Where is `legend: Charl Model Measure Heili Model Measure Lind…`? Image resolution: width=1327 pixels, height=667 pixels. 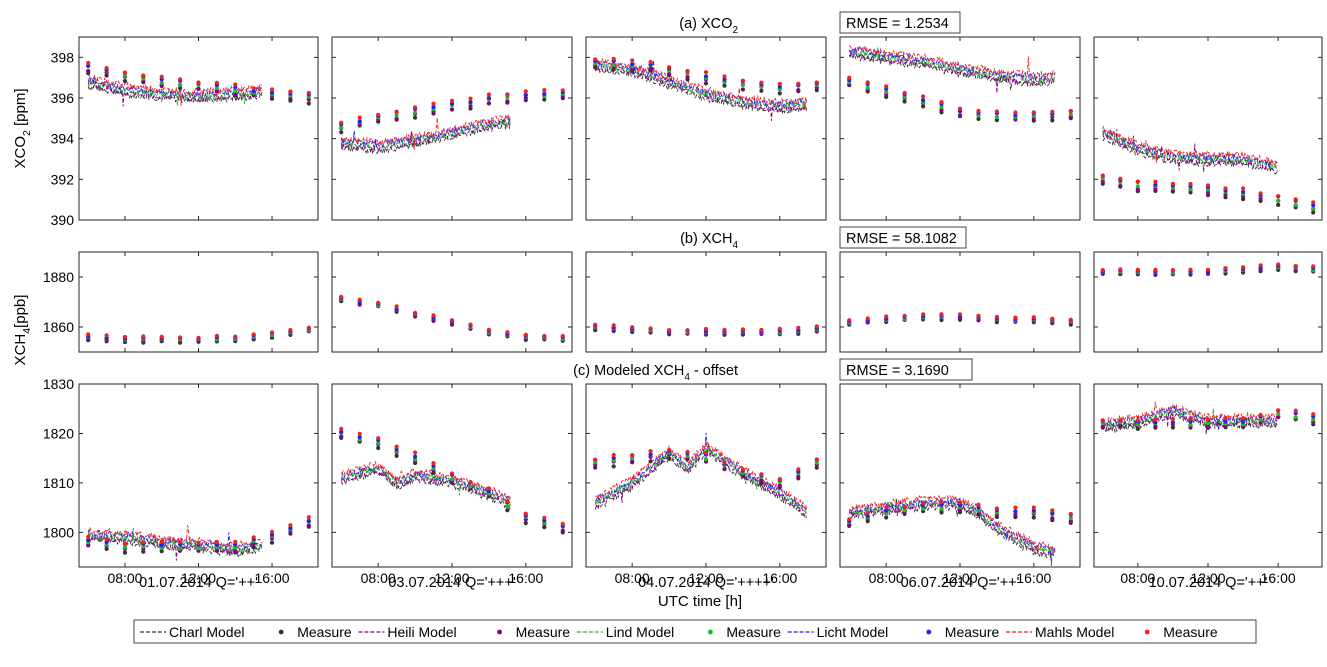
legend: Charl Model Measure Heili Model Measure Lind… is located at coordinates (695, 631).